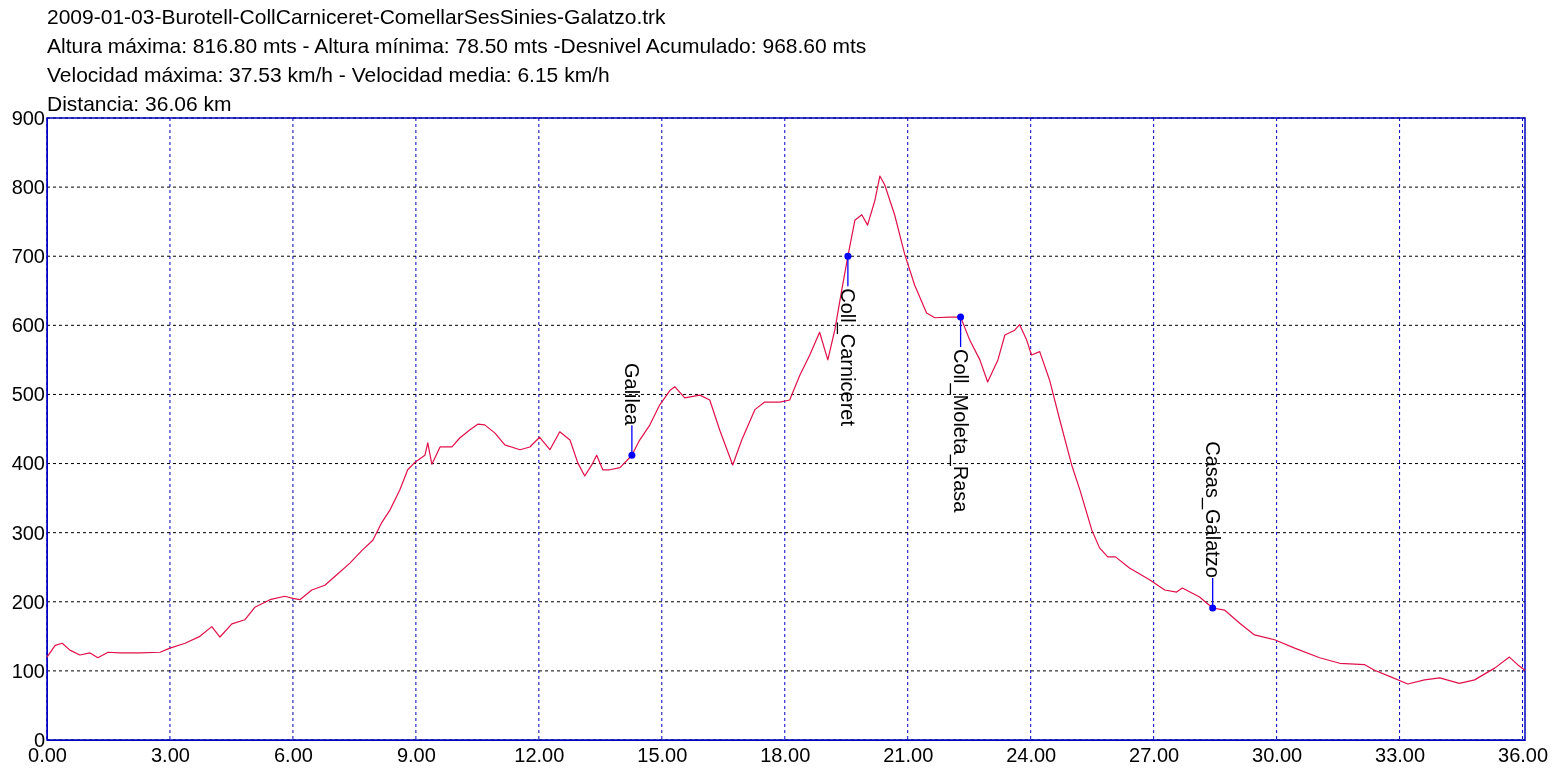 Image resolution: width=1554 pixels, height=774 pixels. I want to click on chart-subtitle: Altura máxima: 816.80 mts - Altura mínima: 78.50 mts -Desnivel Acumulado: 968.60 mts, so click(457, 45).